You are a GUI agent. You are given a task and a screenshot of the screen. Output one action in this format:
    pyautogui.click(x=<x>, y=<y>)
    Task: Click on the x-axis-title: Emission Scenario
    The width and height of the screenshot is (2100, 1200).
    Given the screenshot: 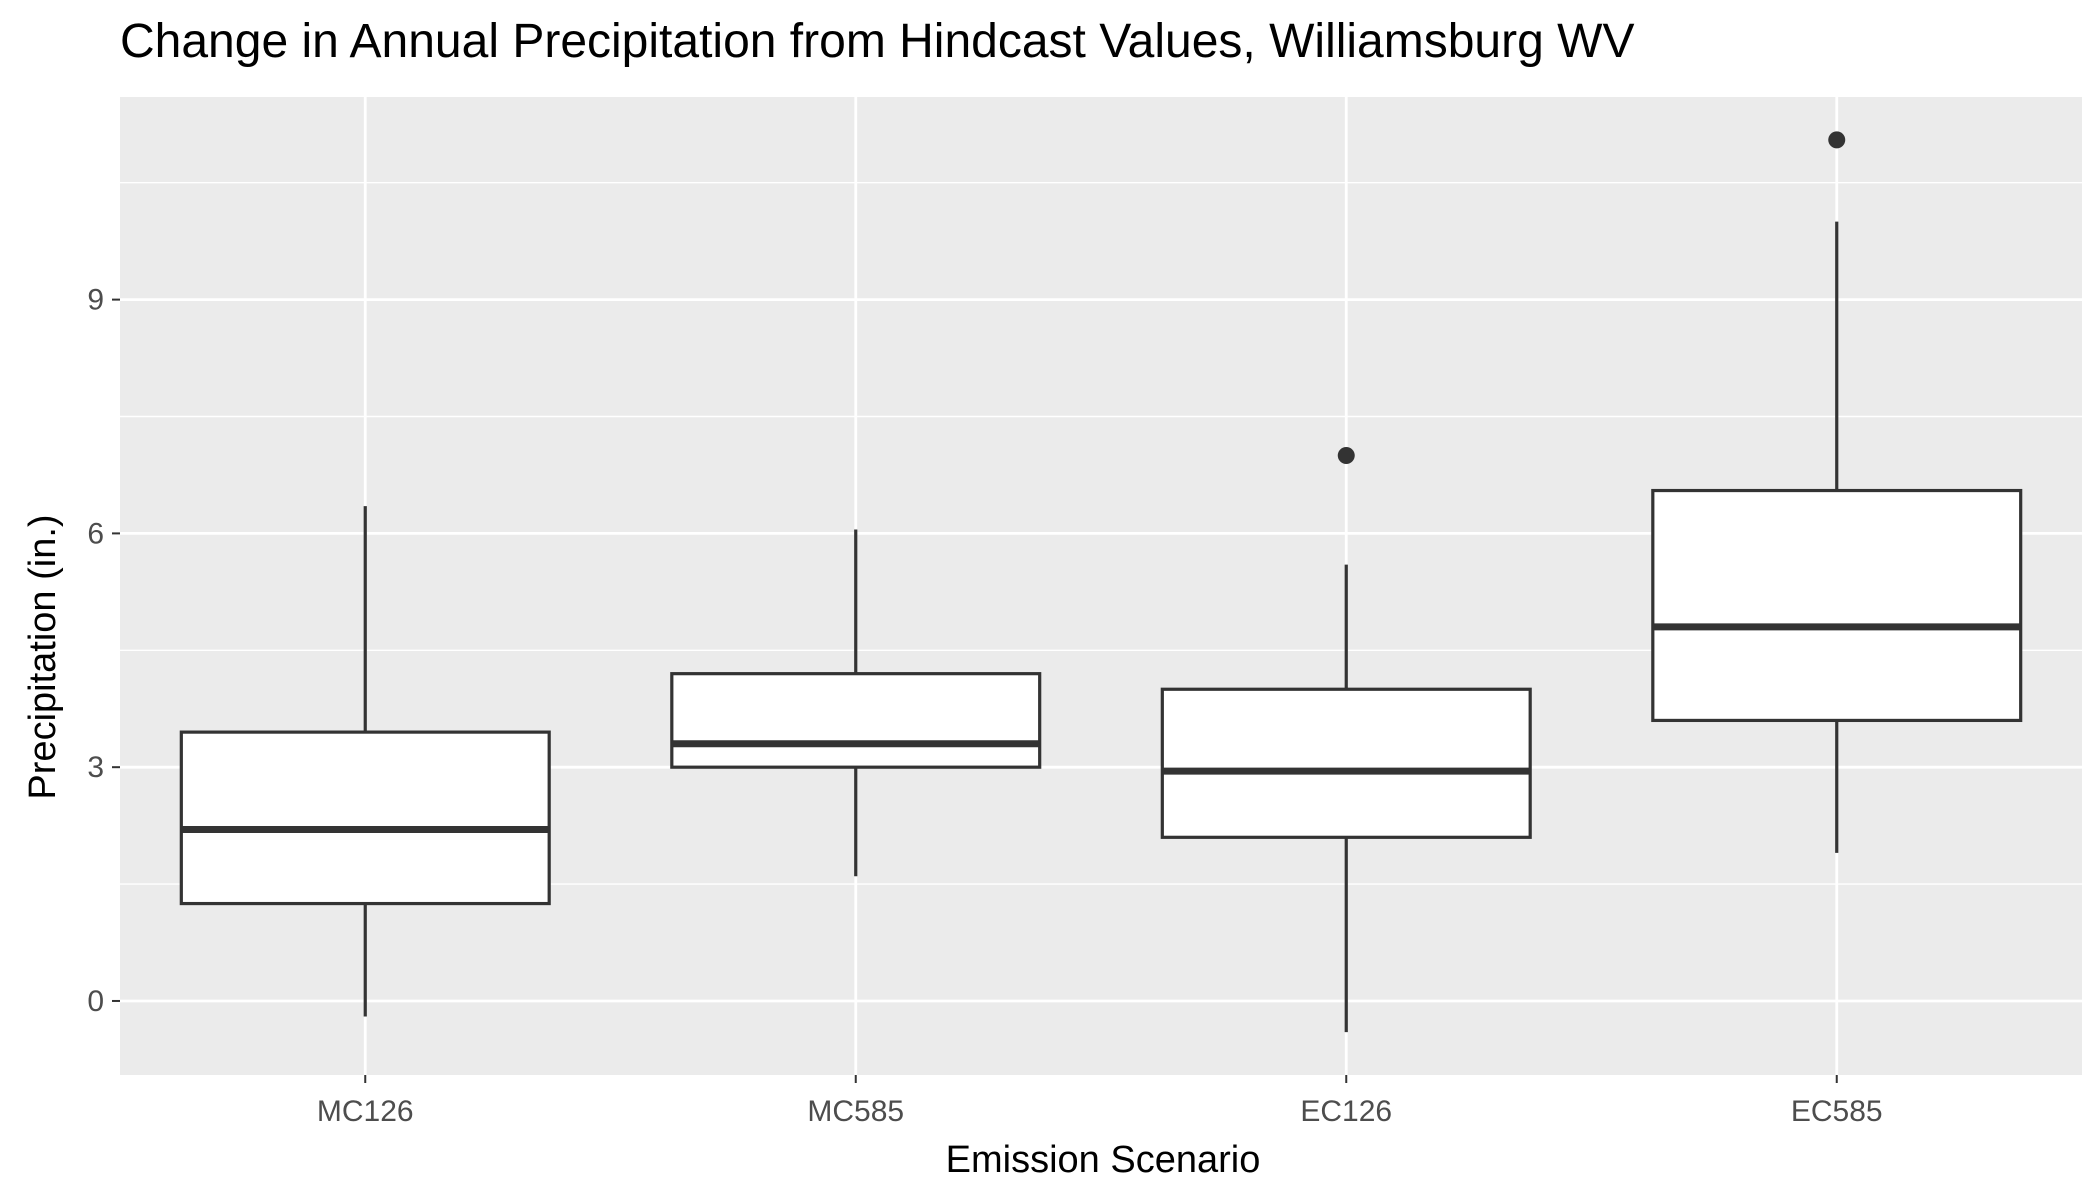 What is the action you would take?
    pyautogui.click(x=1103, y=1160)
    